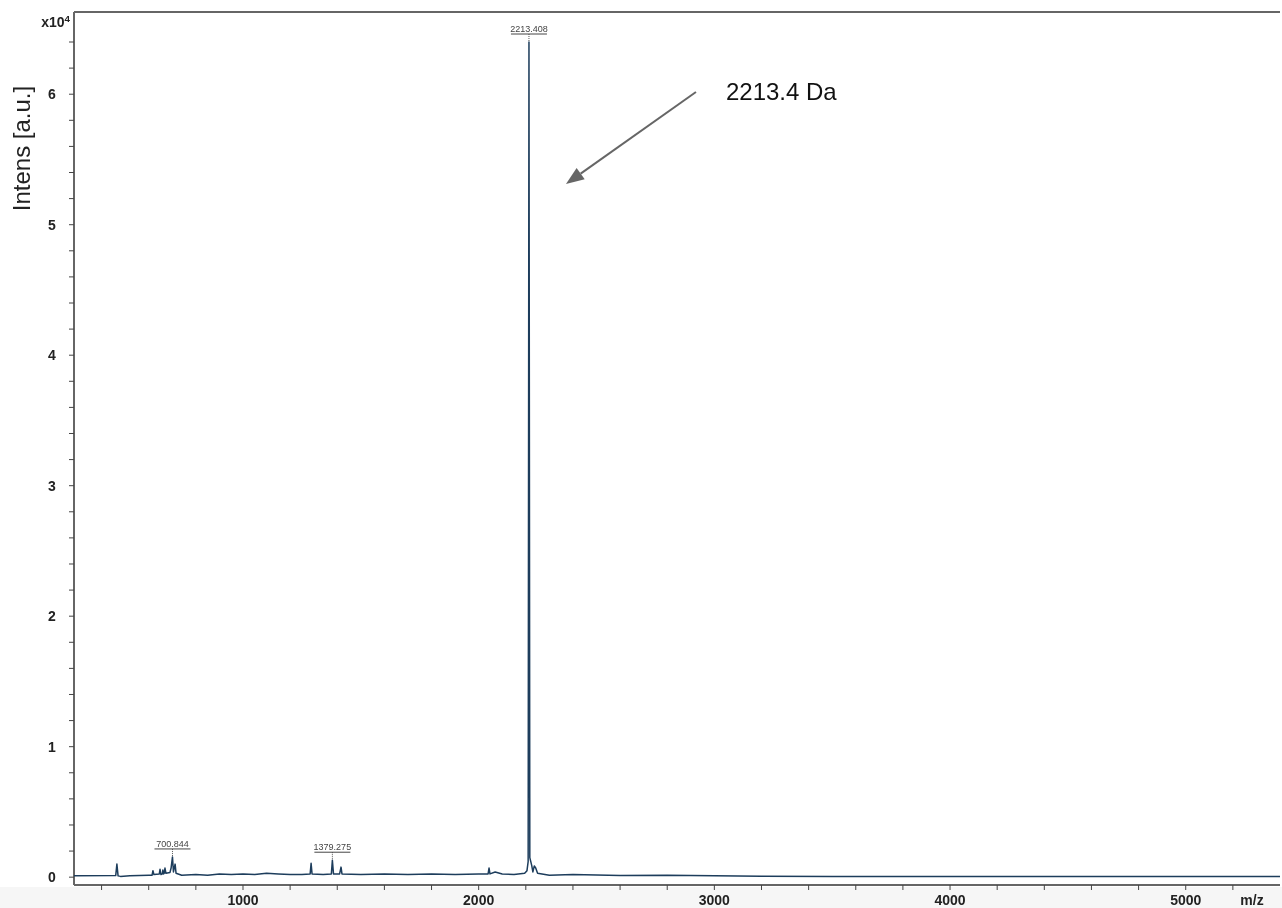 This screenshot has width=1282, height=908. What do you see at coordinates (52, 224) in the screenshot?
I see `y-tick-label: 5` at bounding box center [52, 224].